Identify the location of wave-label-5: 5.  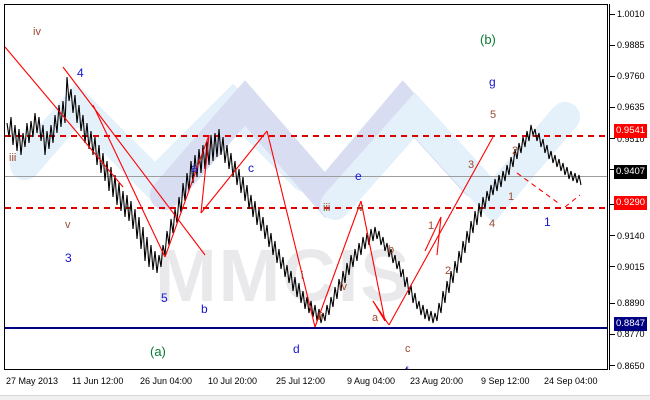
(164, 298).